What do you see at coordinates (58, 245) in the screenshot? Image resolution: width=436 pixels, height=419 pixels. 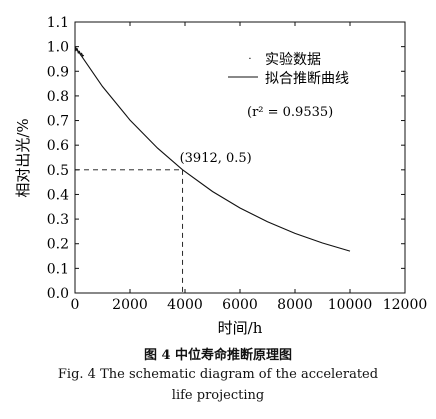 I see `y-tick-label: 0.2` at bounding box center [58, 245].